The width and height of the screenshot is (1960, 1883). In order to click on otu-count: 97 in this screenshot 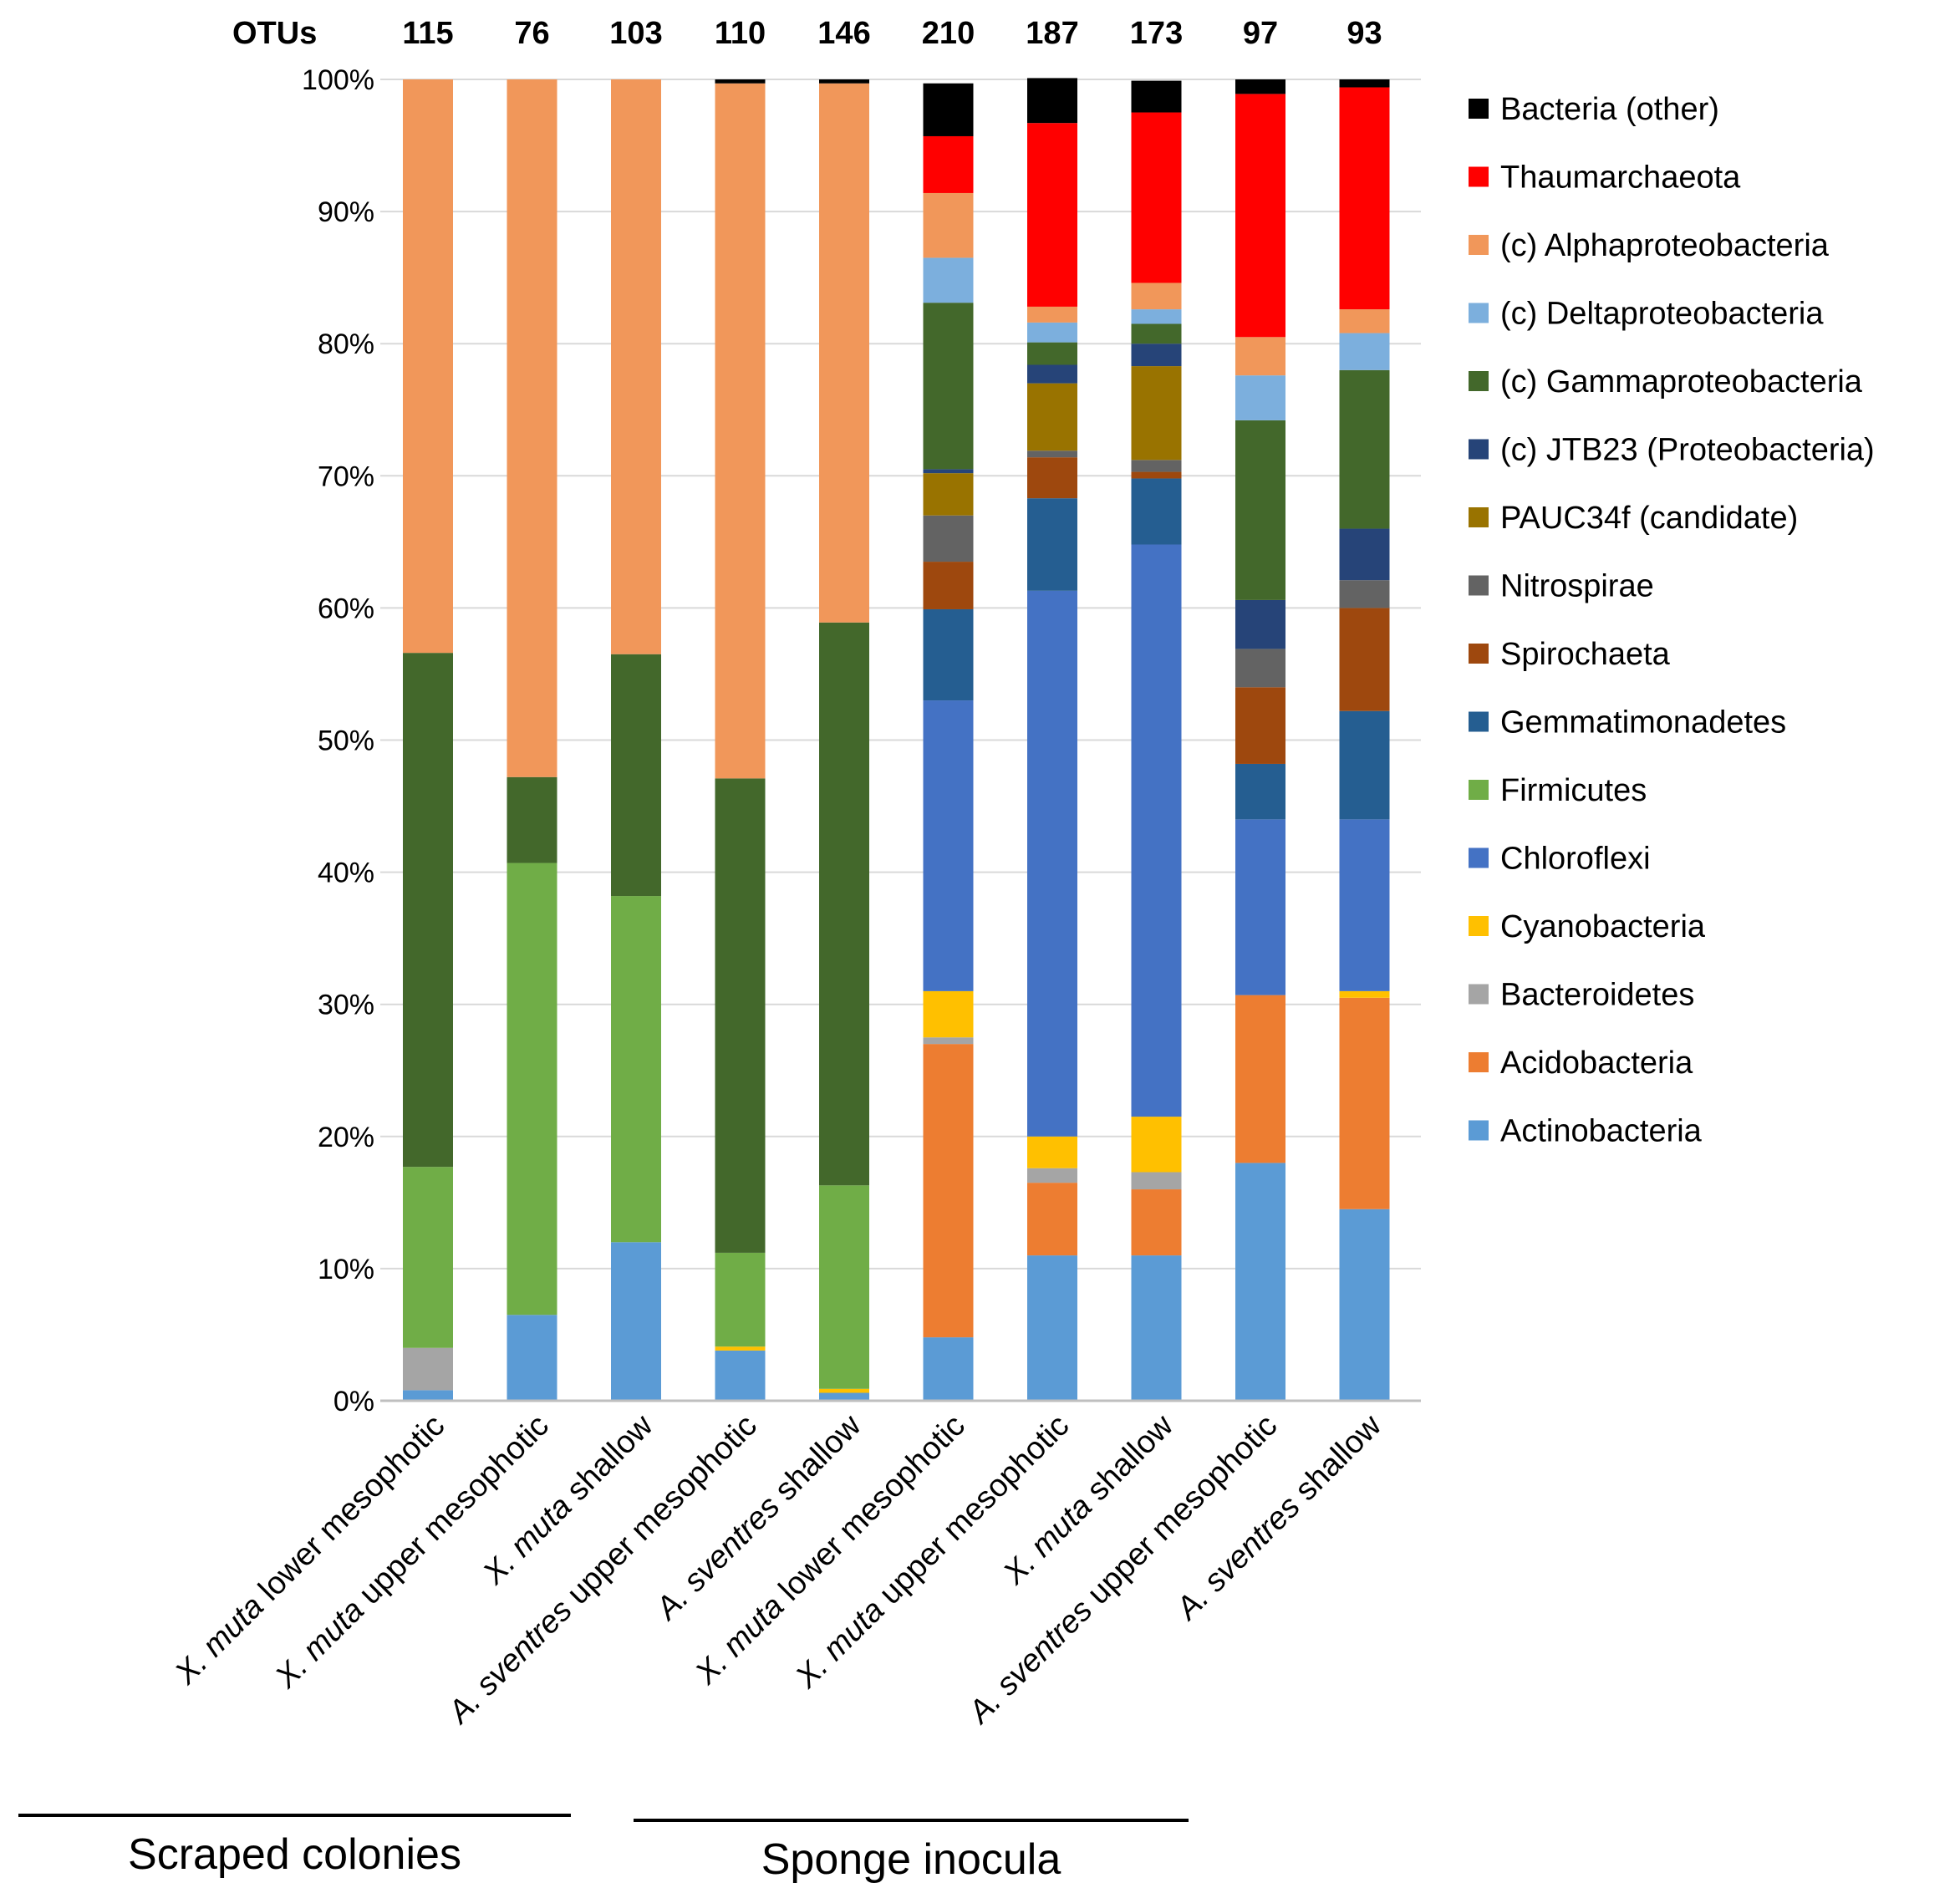, I will do `click(1260, 33)`.